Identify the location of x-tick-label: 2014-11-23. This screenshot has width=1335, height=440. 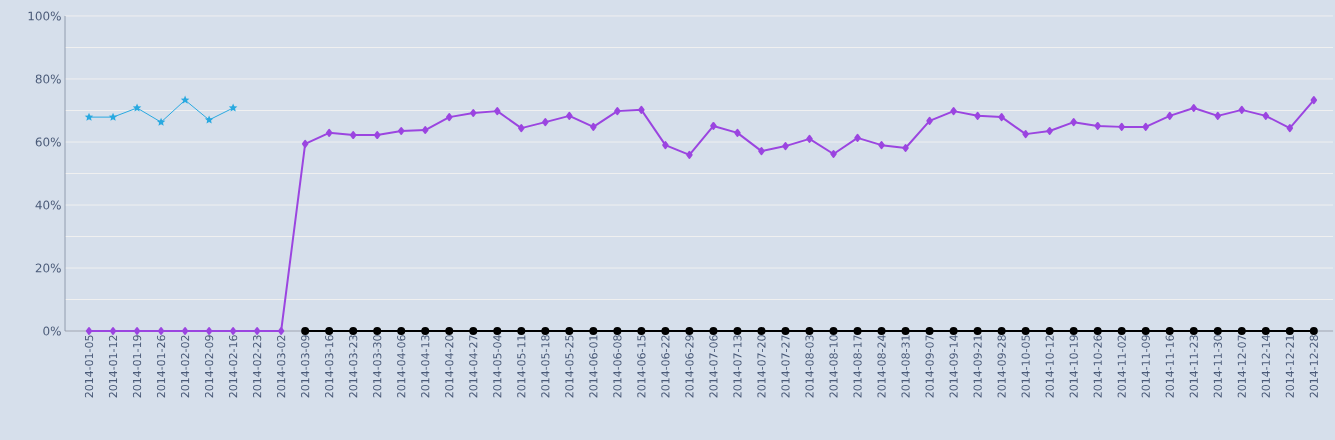
(1193, 366).